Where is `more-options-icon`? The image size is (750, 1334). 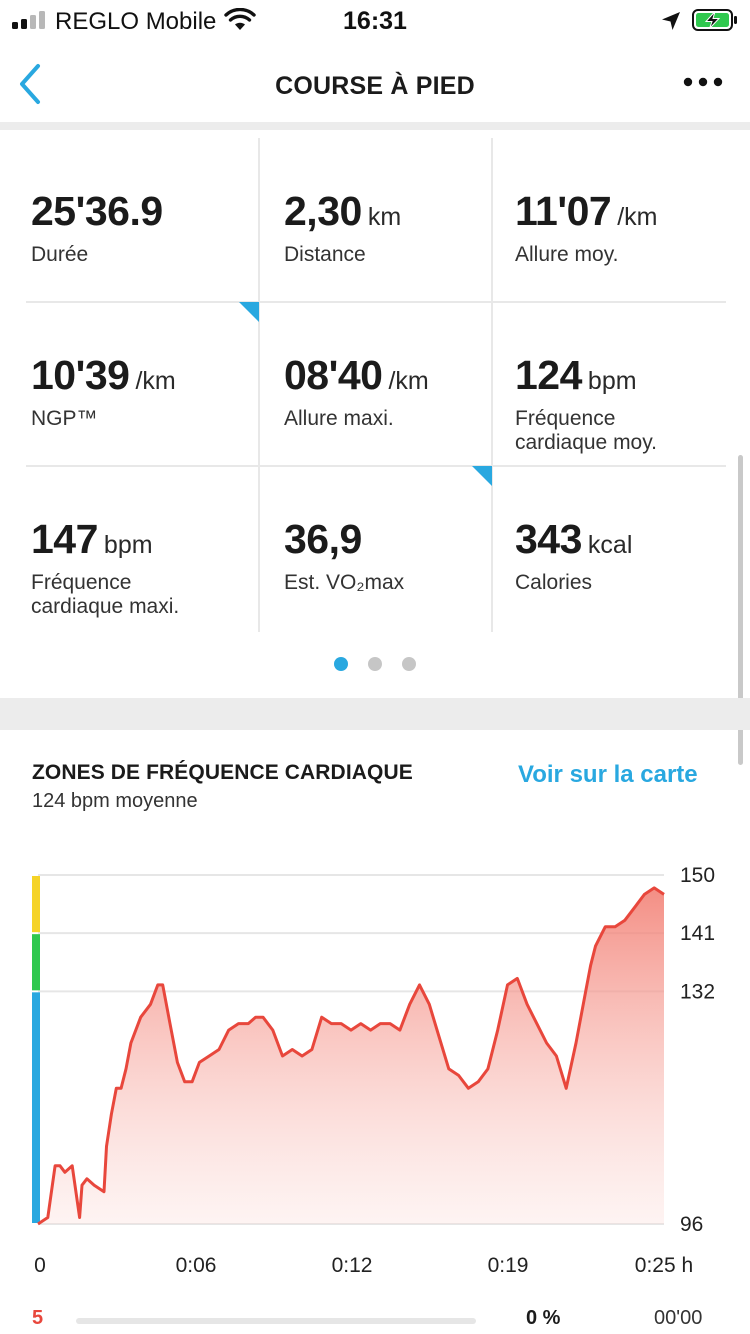 more-options-icon is located at coordinates (703, 82).